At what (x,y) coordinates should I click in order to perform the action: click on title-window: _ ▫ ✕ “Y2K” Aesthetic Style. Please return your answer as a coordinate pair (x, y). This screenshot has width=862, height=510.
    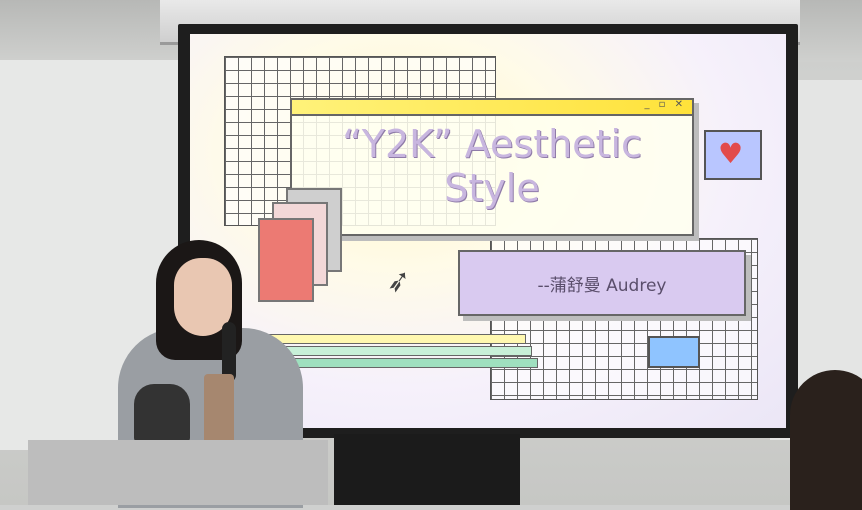
    Looking at the image, I should click on (492, 167).